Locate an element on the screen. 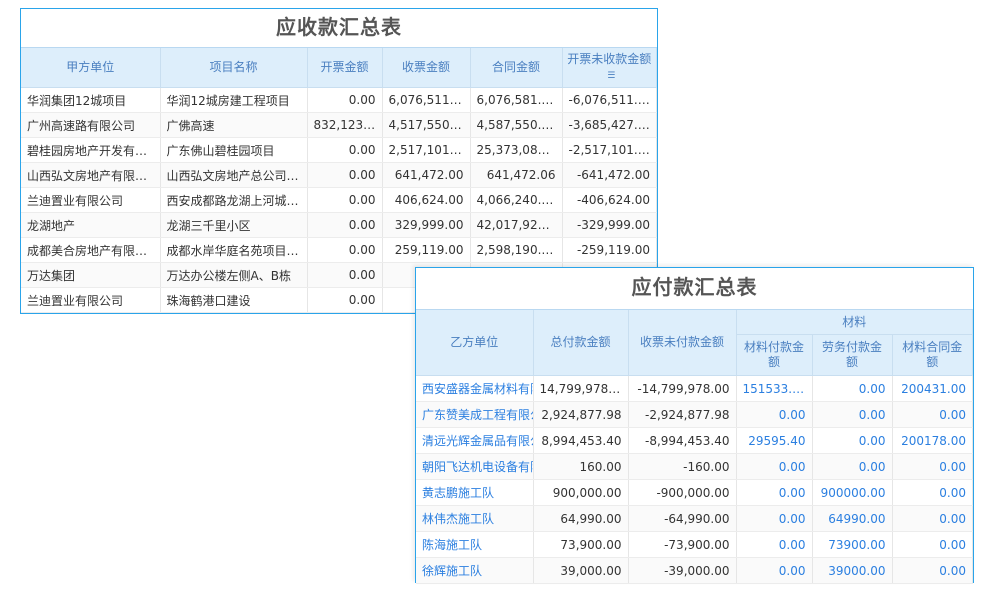 This screenshot has height=600, width=1000. table-cell: -6,076,511.00 is located at coordinates (609, 100).